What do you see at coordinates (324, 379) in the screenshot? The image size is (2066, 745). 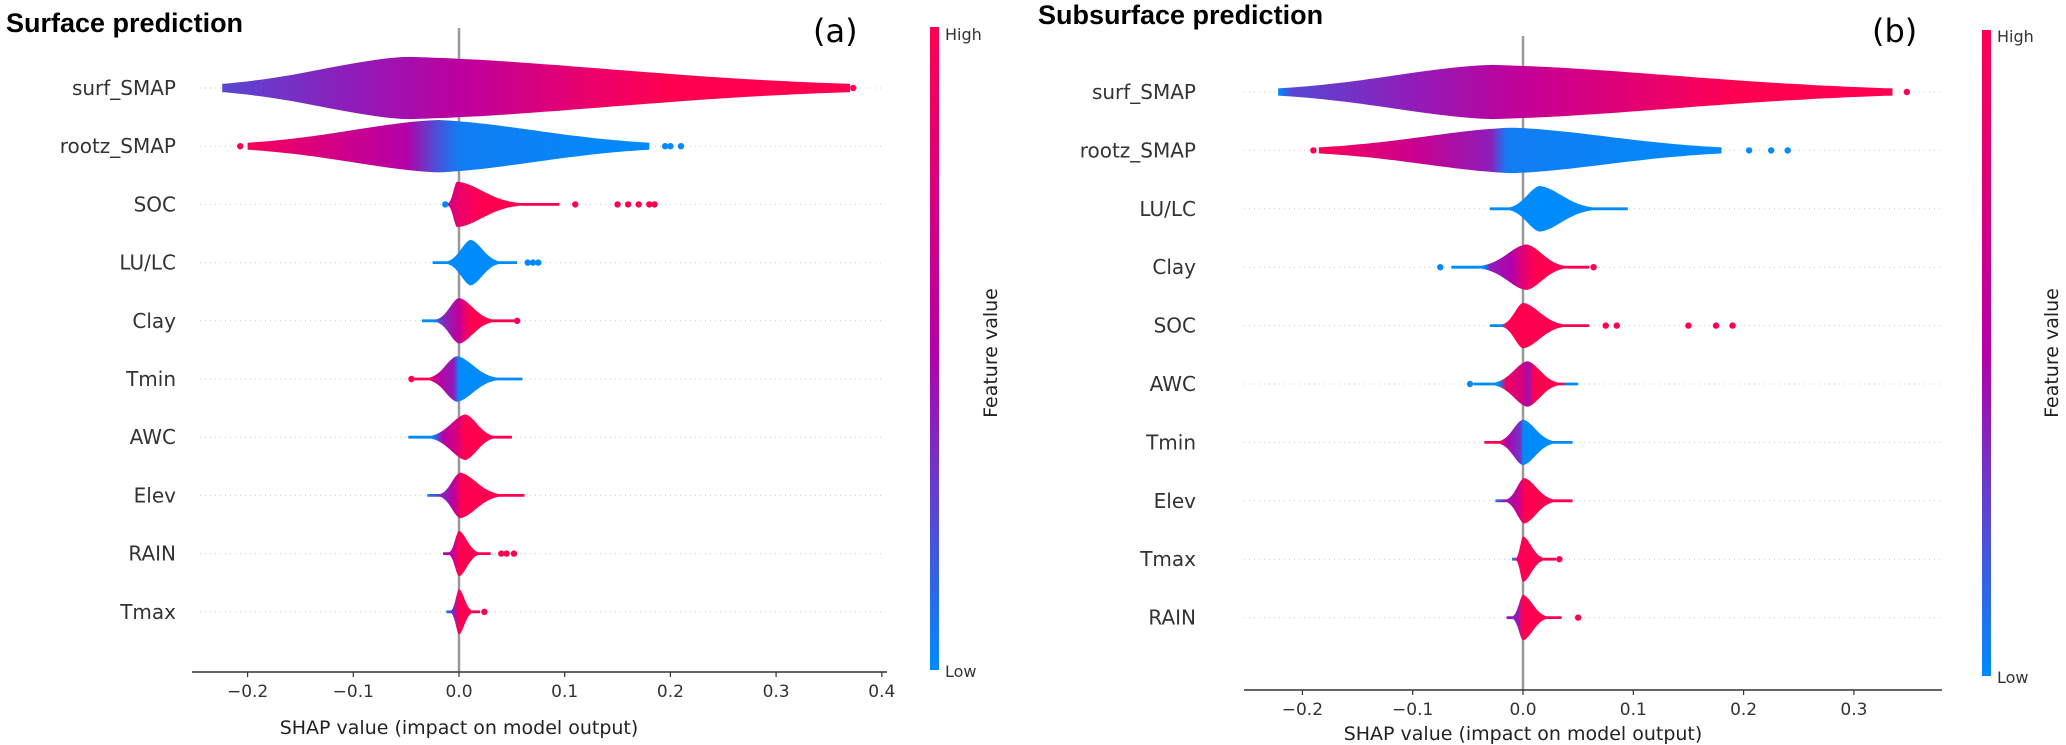 I see `feature-row: Tmin` at bounding box center [324, 379].